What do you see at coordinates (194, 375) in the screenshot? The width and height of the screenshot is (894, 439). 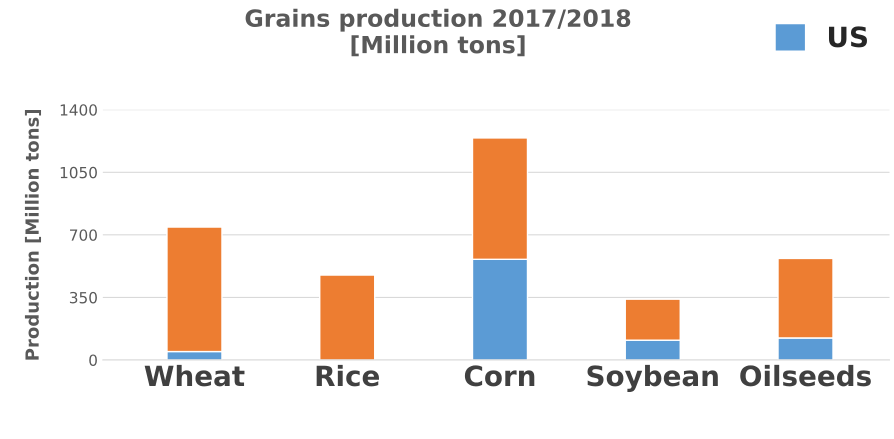 I see `x-tick-label: Wheat` at bounding box center [194, 375].